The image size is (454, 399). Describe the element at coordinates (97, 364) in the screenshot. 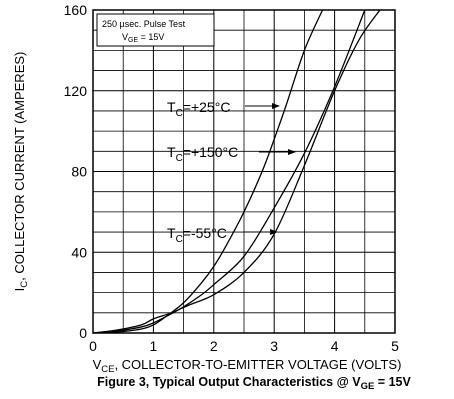

I see `x-axis-title-prefix: V` at that location.